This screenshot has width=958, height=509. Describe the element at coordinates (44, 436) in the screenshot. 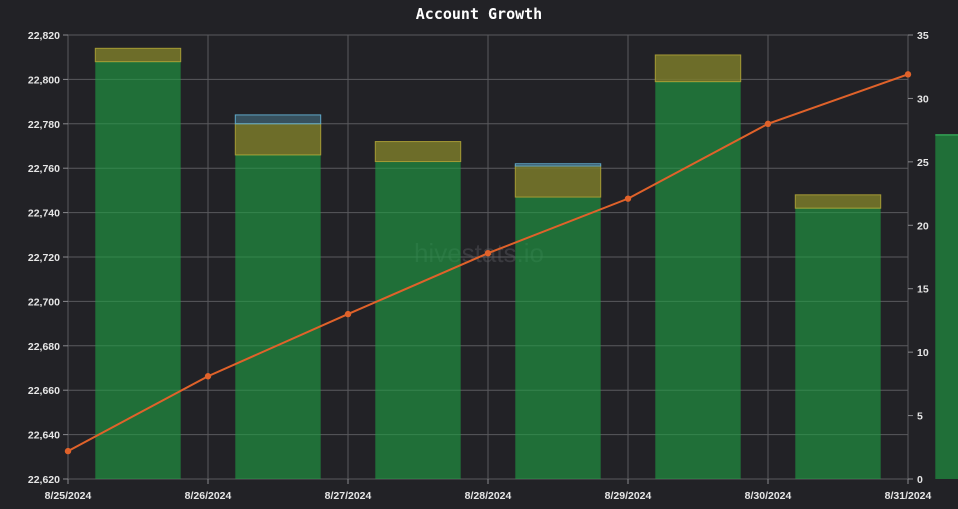

I see `y-left-tick-label: 22,640` at that location.